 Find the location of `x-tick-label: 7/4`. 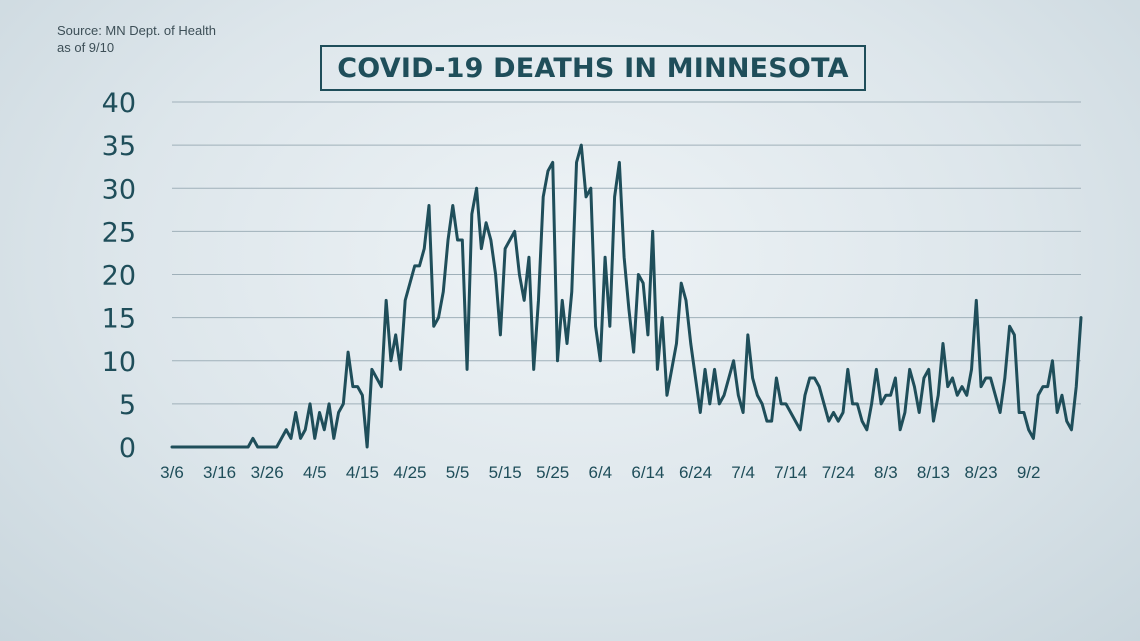

x-tick-label: 7/4 is located at coordinates (743, 472).